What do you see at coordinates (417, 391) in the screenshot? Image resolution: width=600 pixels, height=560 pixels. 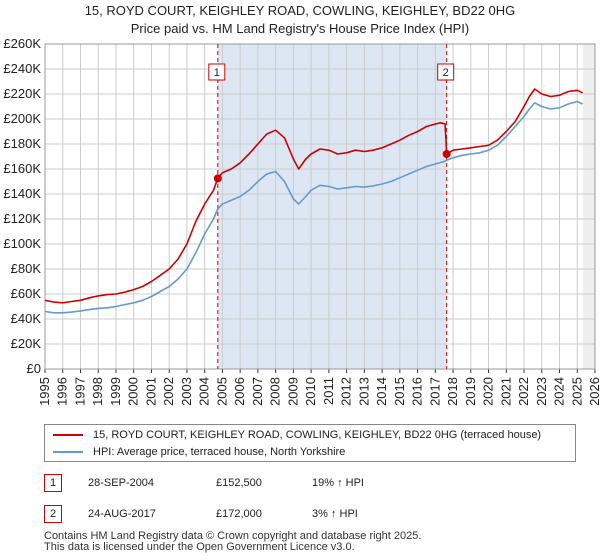 I see `x-tick-label: 2016` at bounding box center [417, 391].